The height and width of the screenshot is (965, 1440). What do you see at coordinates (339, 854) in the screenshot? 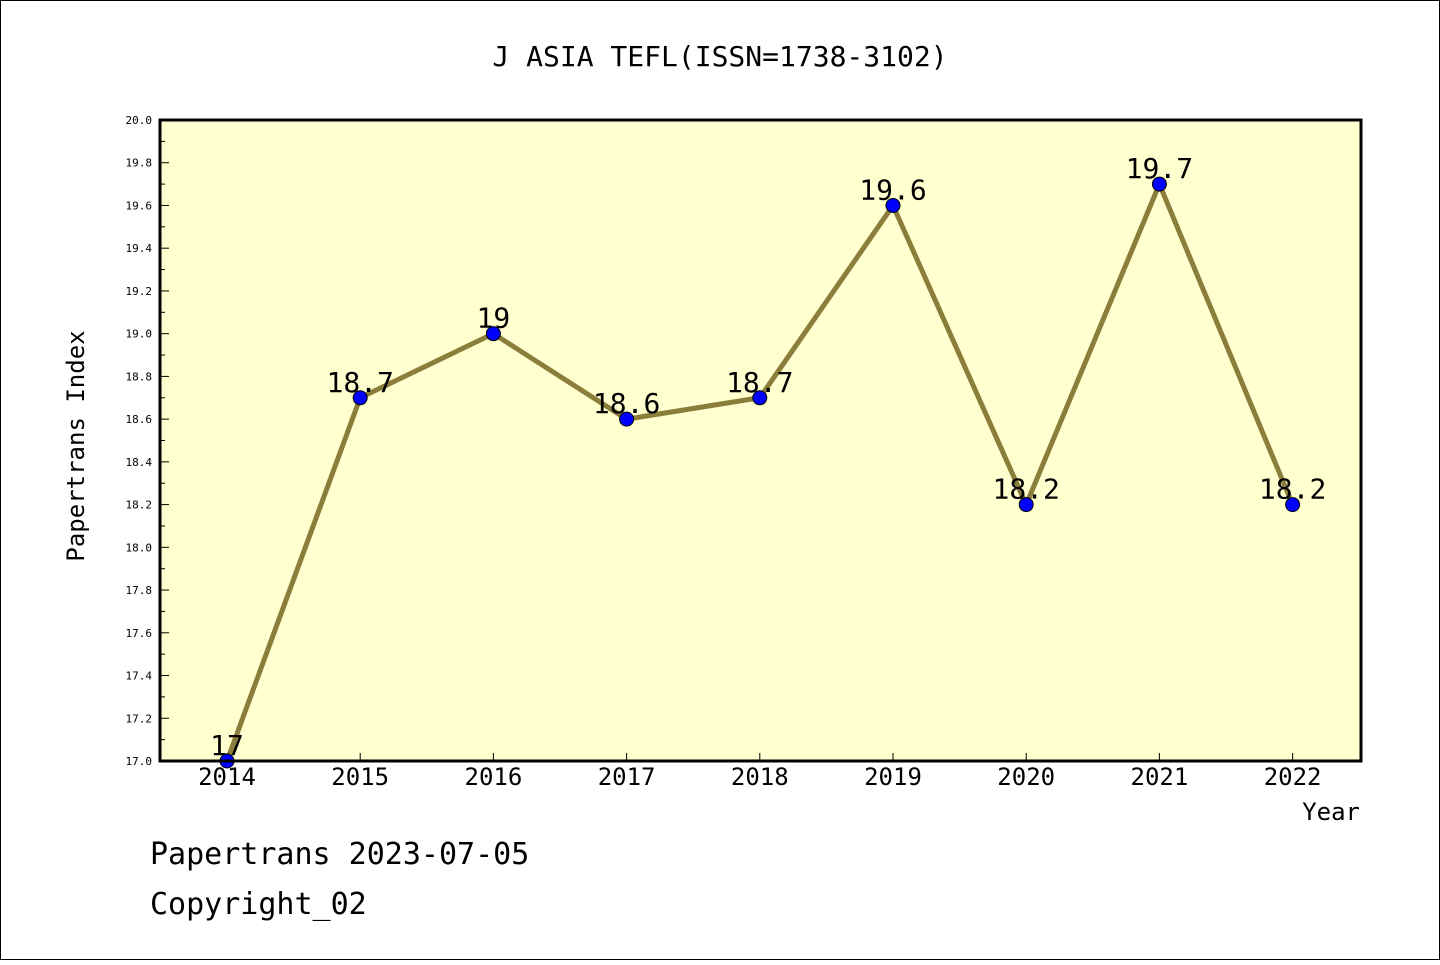
I see `footer-date: Papertrans 2023-07-05` at bounding box center [339, 854].